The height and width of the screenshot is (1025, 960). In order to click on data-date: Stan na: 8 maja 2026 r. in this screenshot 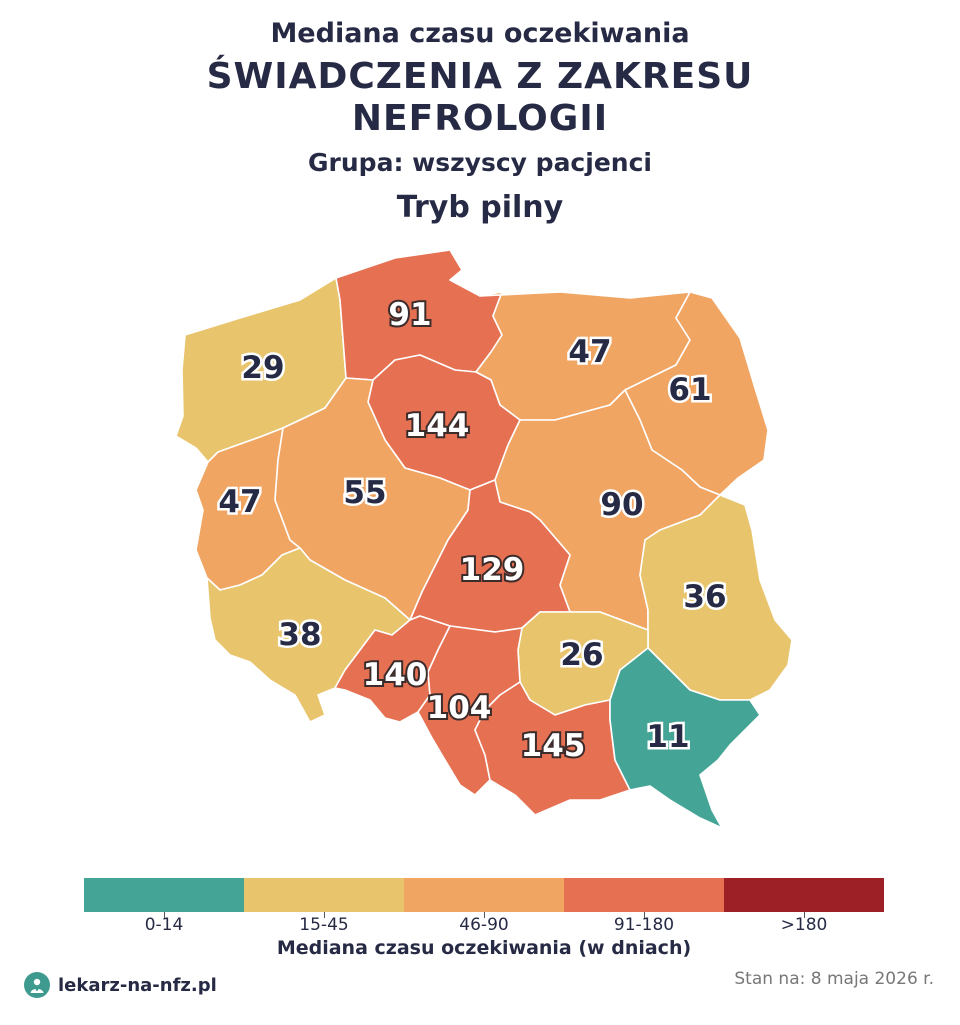, I will do `click(834, 979)`.